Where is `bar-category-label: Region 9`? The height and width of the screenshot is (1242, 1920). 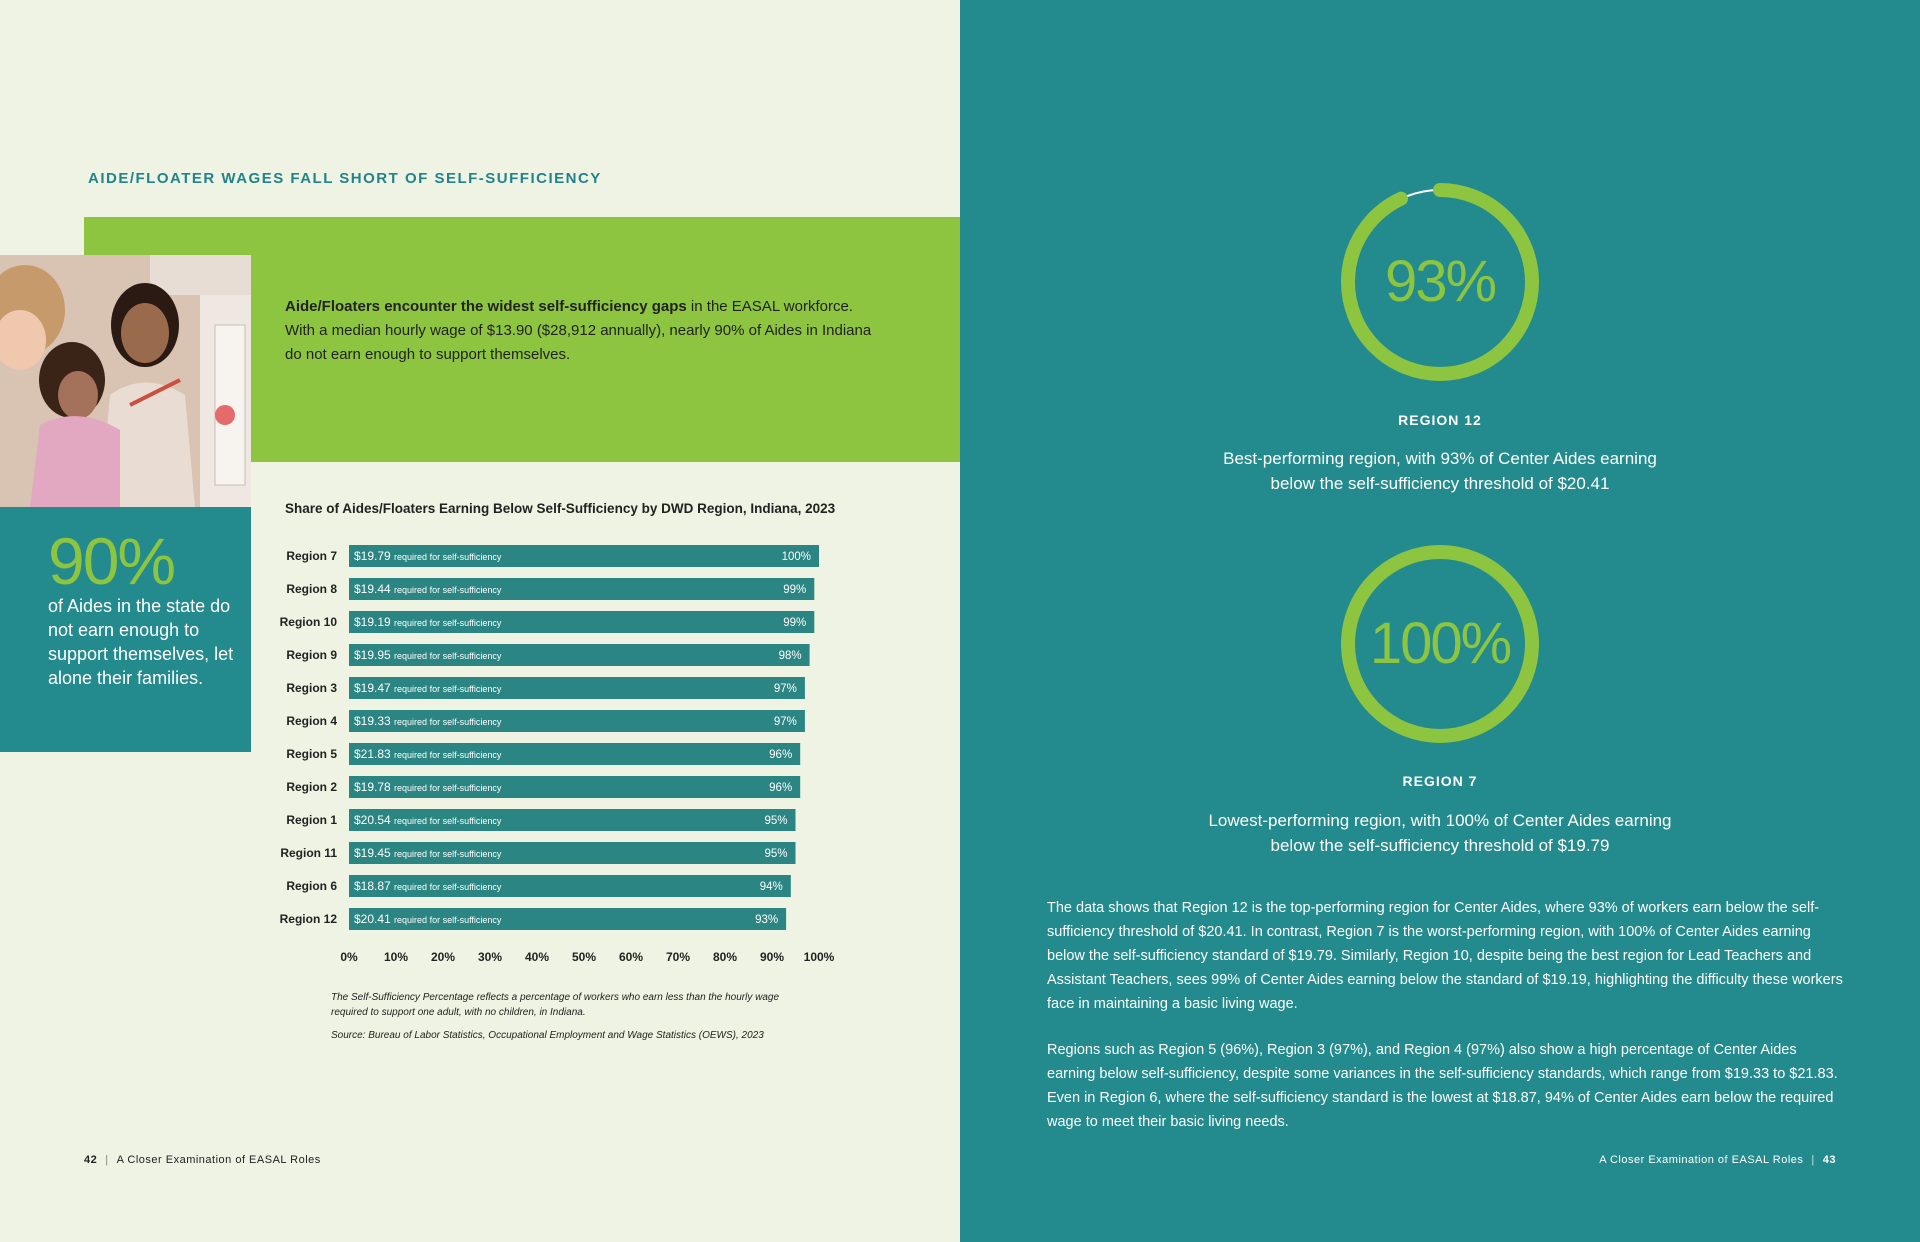 bar-category-label: Region 9 is located at coordinates (311, 655).